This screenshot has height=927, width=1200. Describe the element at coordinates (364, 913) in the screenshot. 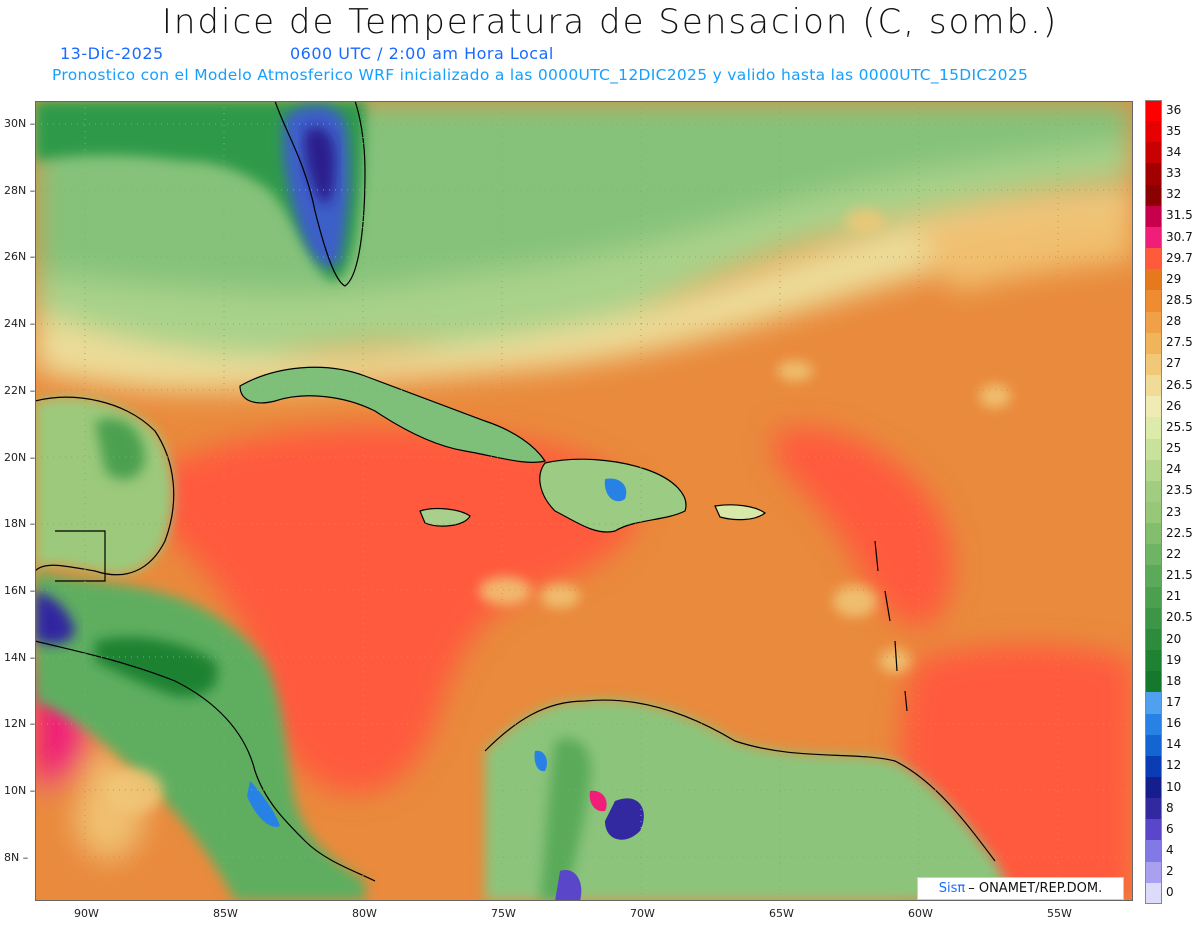

I see `lon-tick-label: 80W` at that location.